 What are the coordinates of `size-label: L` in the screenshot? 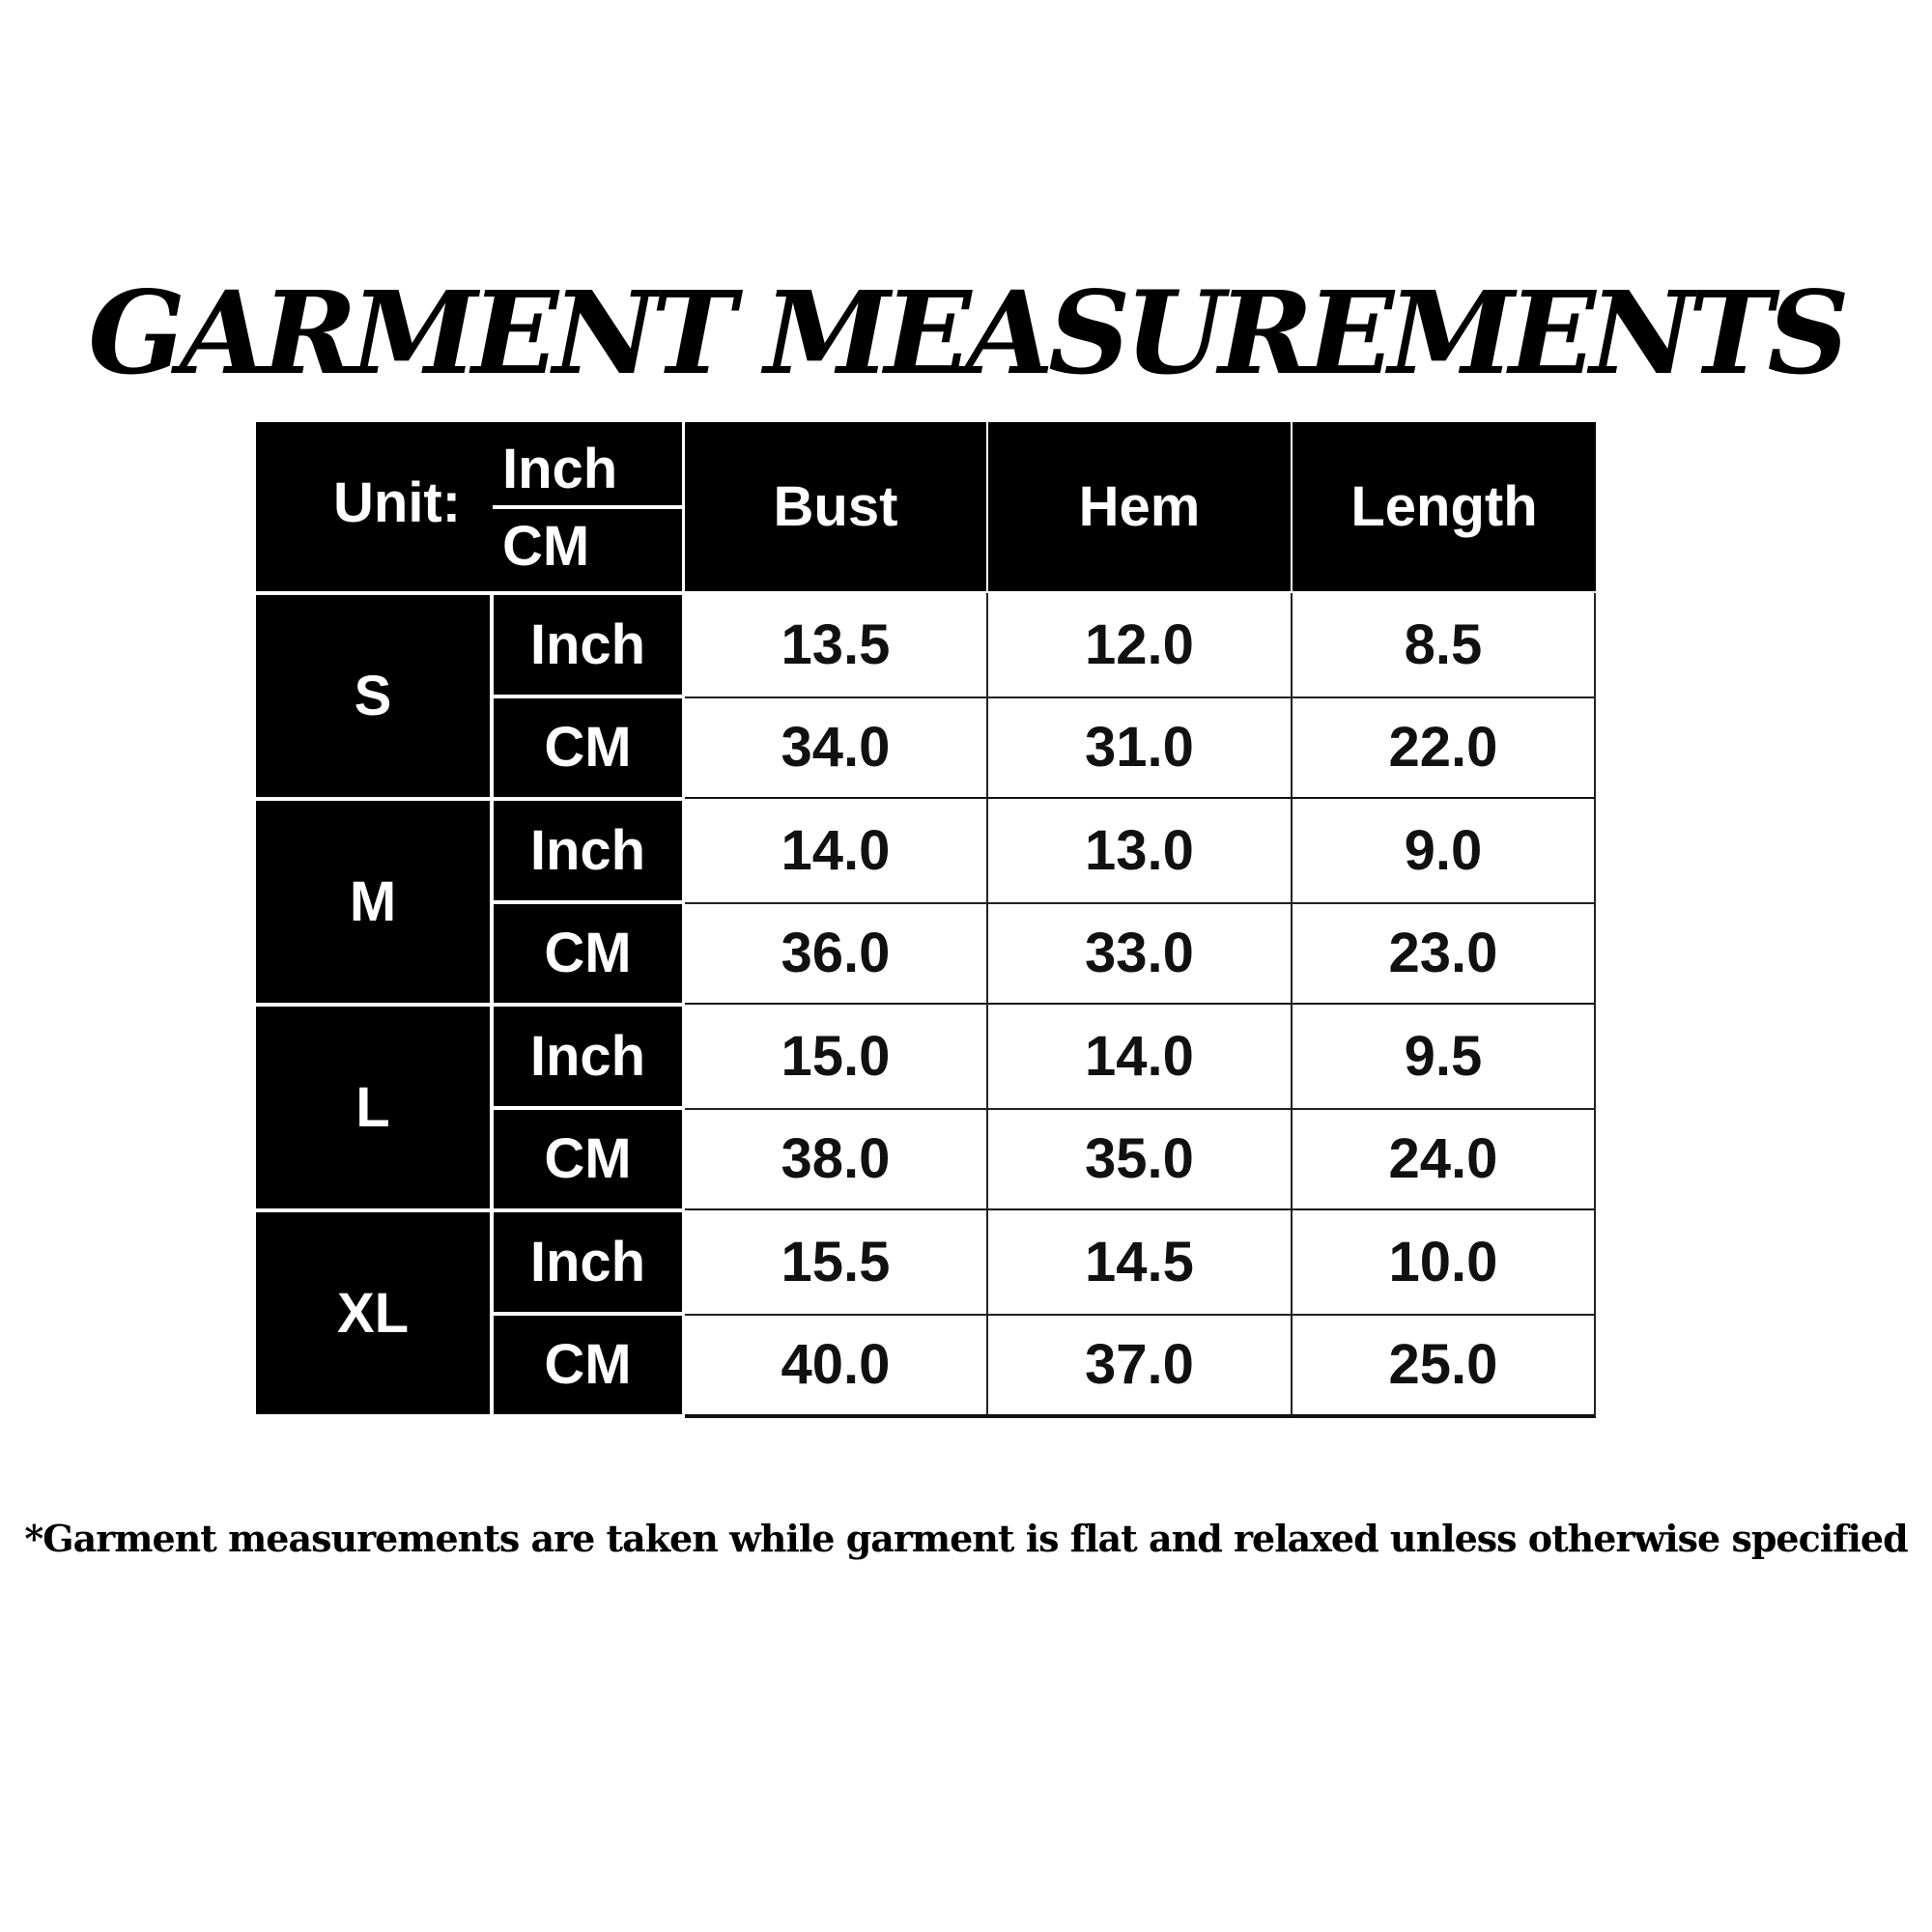 It's located at (373, 1107).